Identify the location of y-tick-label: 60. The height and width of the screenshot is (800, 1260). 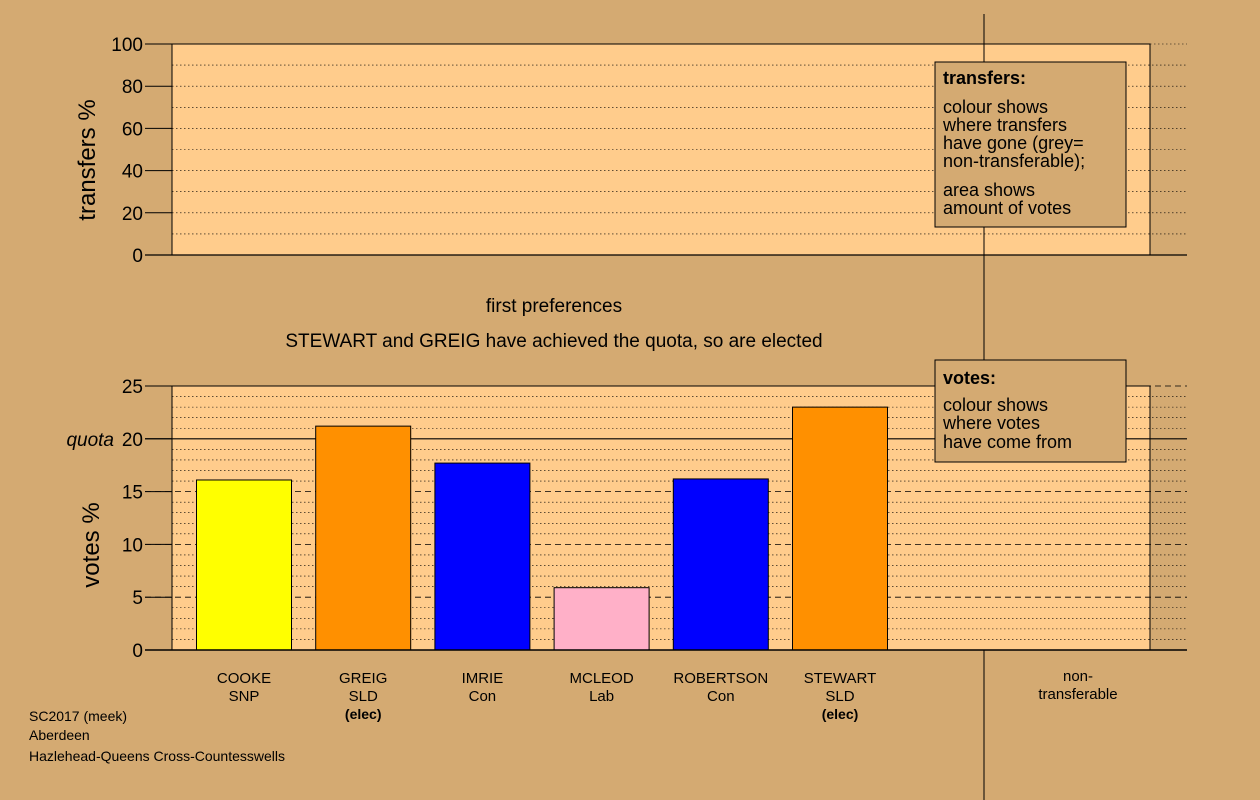
(132, 129).